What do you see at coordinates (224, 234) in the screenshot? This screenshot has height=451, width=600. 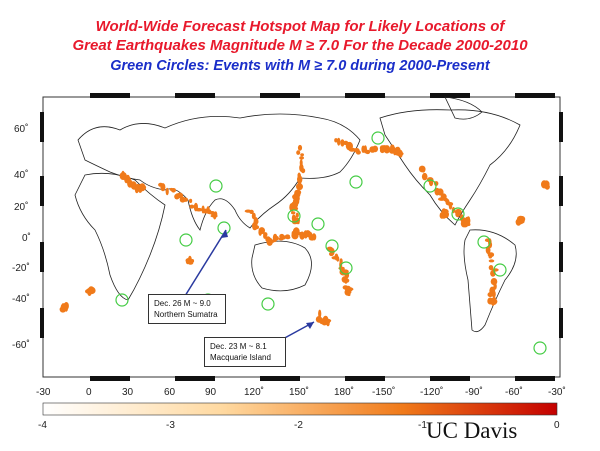 I see `sumatra-arrowhead` at bounding box center [224, 234].